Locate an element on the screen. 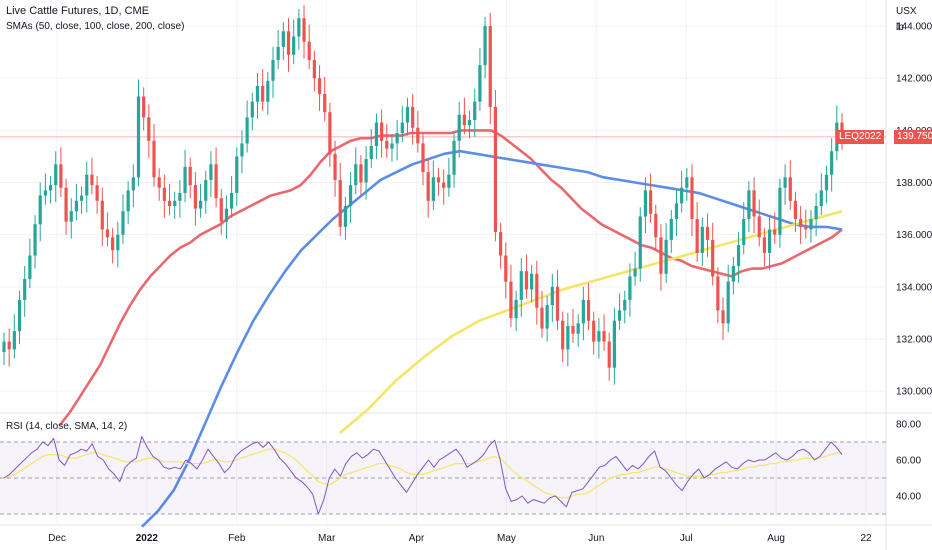  price-tick-label: 134.000 is located at coordinates (914, 287).